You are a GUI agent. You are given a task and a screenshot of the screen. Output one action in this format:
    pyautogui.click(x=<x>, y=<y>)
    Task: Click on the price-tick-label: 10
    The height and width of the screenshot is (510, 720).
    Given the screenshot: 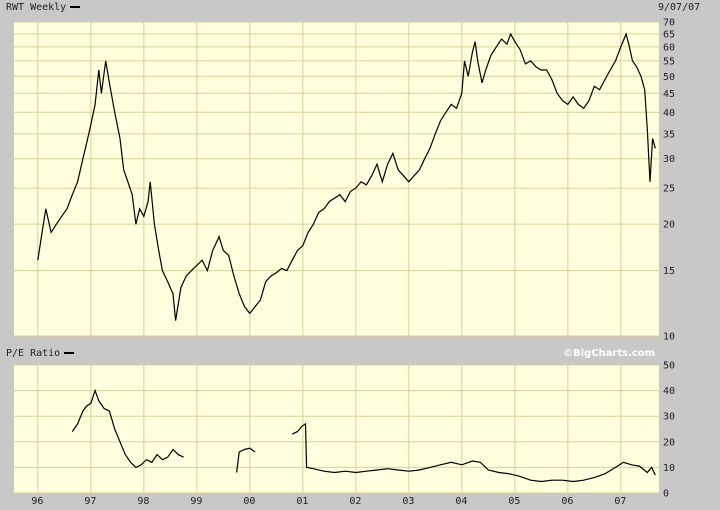 What is the action you would take?
    pyautogui.click(x=669, y=337)
    